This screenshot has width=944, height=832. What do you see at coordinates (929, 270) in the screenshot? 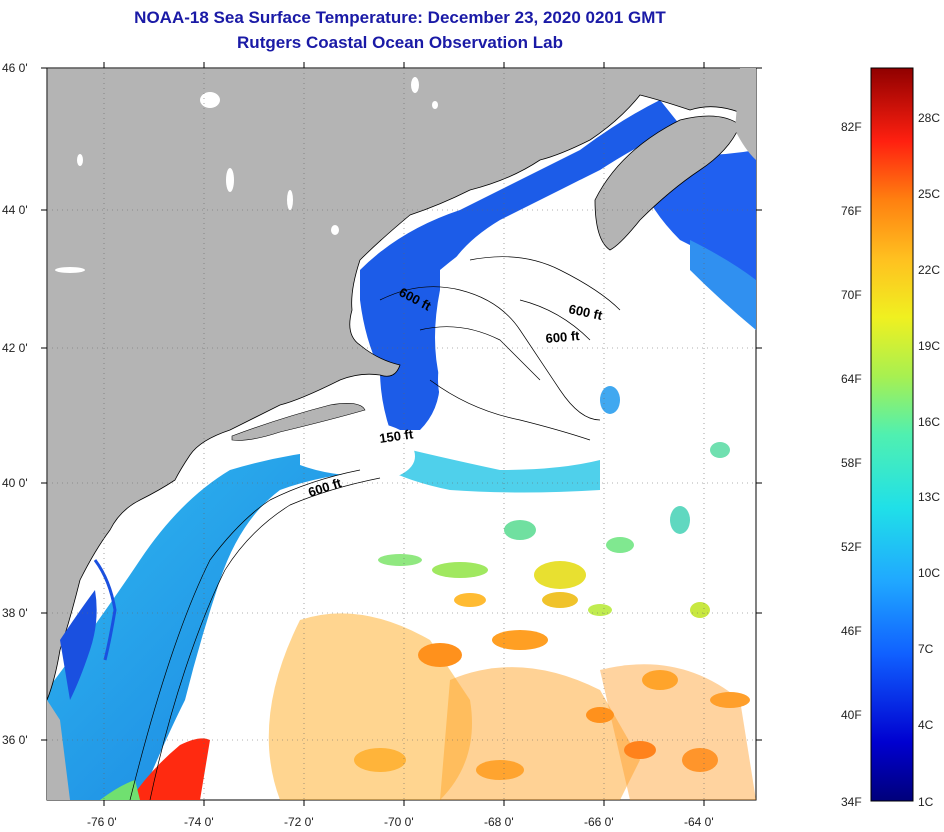
I see `colorbar-c-label: 22C` at bounding box center [929, 270].